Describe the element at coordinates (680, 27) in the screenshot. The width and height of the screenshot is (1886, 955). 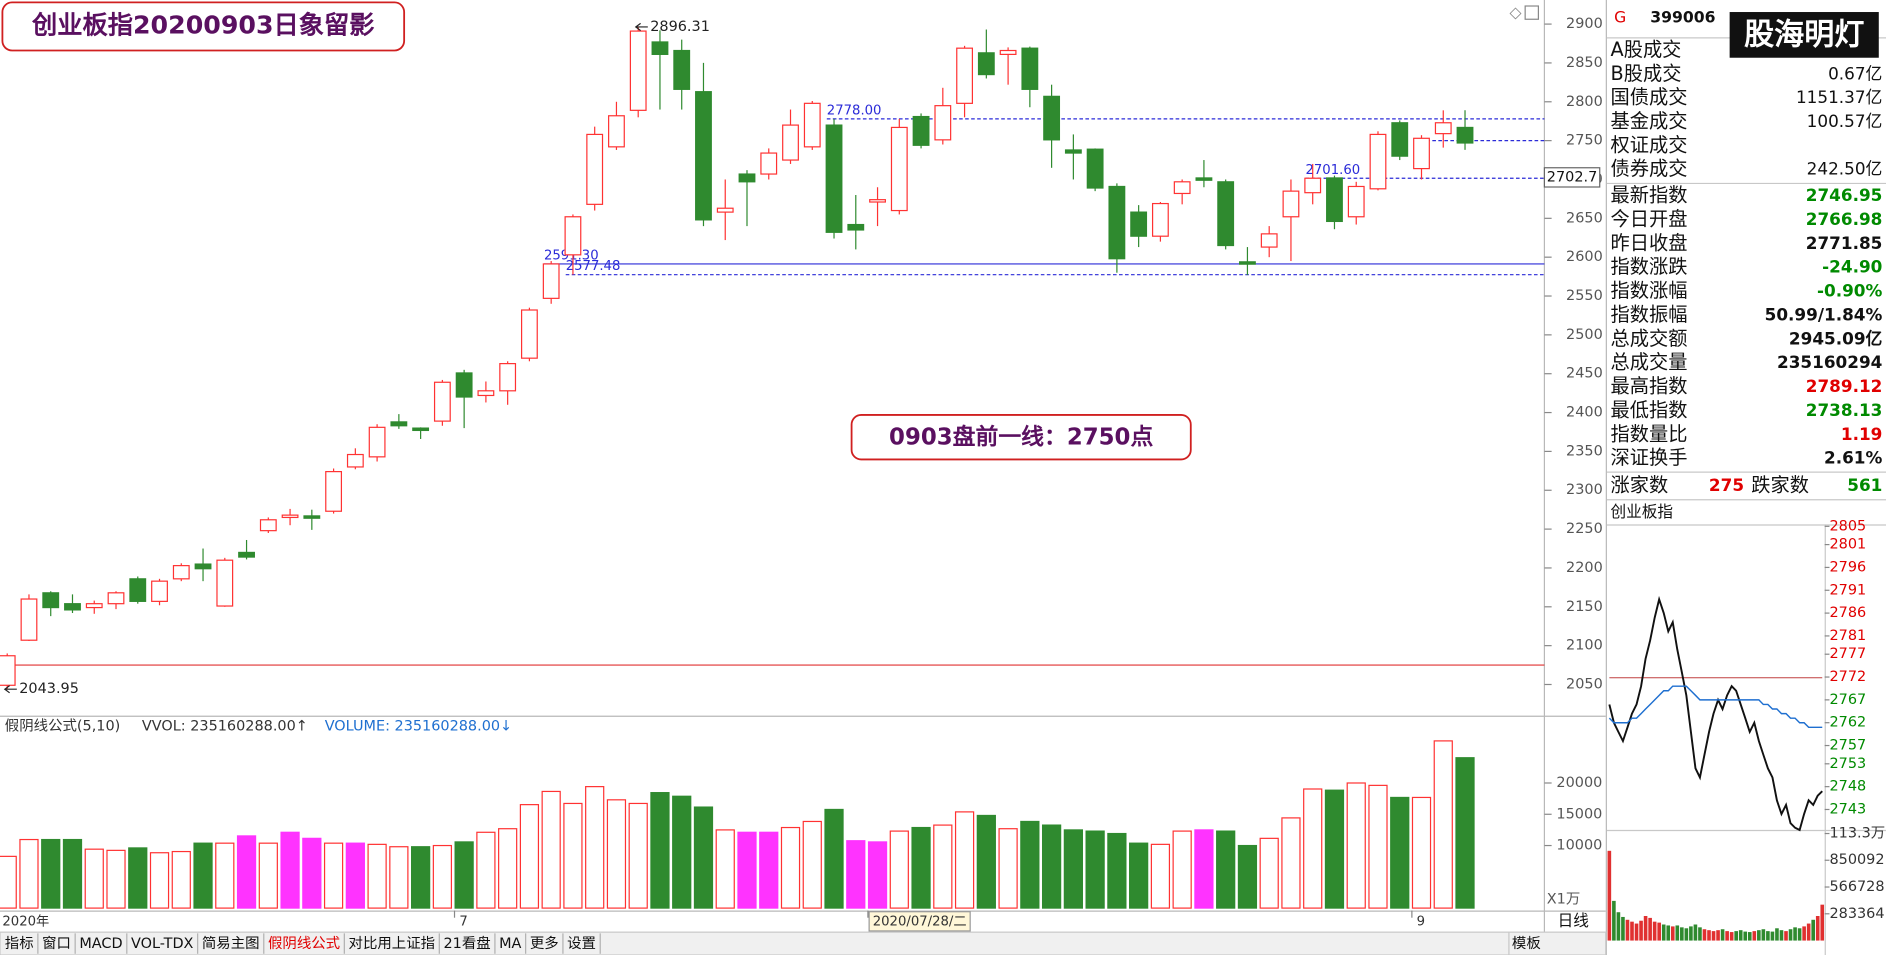
I see `extreme-label: 2896.31` at that location.